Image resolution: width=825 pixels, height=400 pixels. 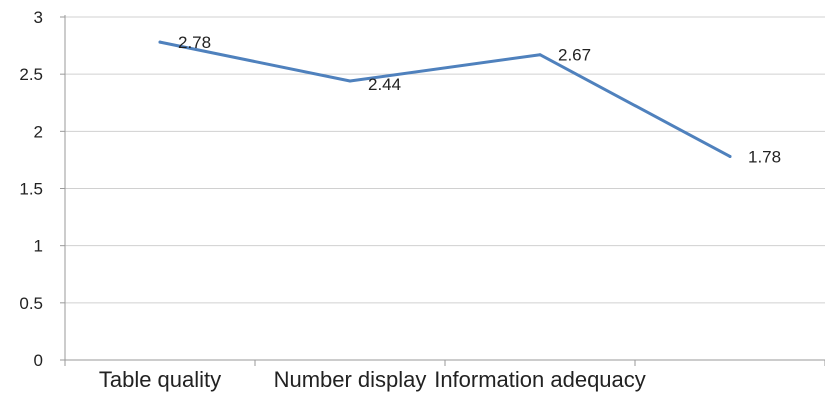 I want to click on y-axis-tick-labels: 0 0.5 1 1.5 2 2.5 3, so click(x=31, y=189).